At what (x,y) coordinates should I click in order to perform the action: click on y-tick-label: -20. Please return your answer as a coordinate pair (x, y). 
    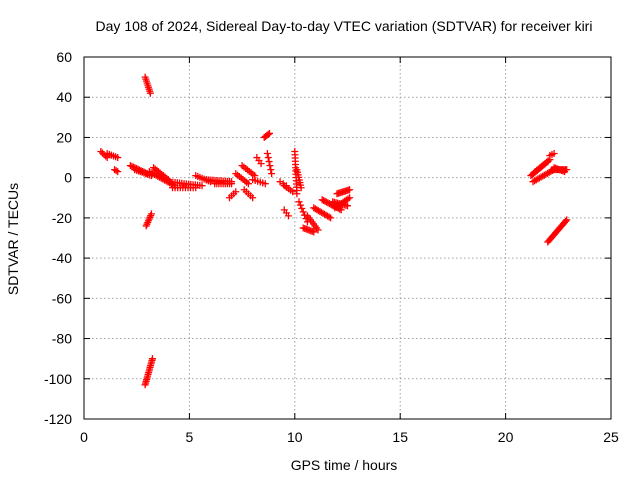
    Looking at the image, I should click on (62, 218).